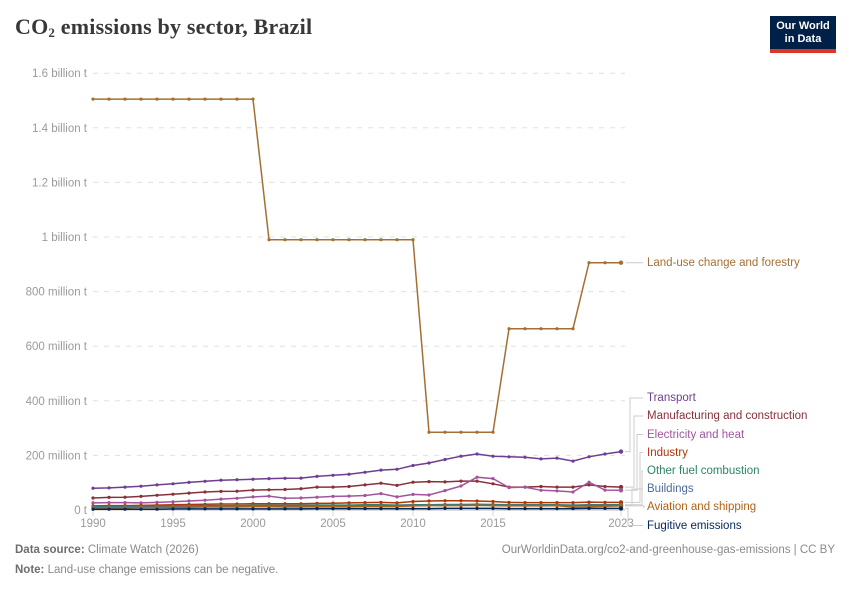 The width and height of the screenshot is (850, 600). I want to click on series-line-fugitive-emissions, so click(357, 508).